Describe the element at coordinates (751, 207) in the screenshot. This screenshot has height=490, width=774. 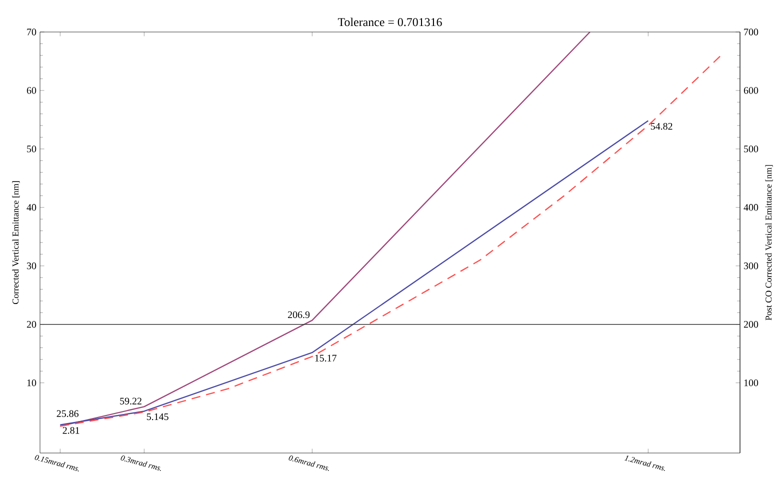
I see `y2-tick-label: 400` at that location.